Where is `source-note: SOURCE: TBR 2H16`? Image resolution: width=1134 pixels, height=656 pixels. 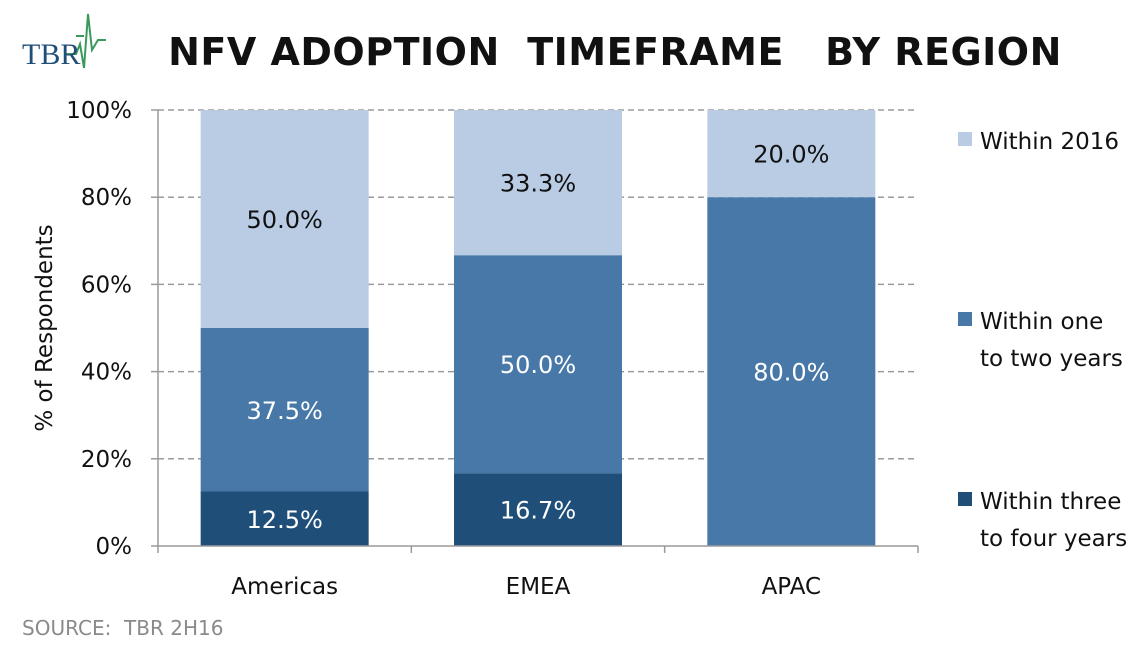
source-note: SOURCE: TBR 2H16 is located at coordinates (123, 628).